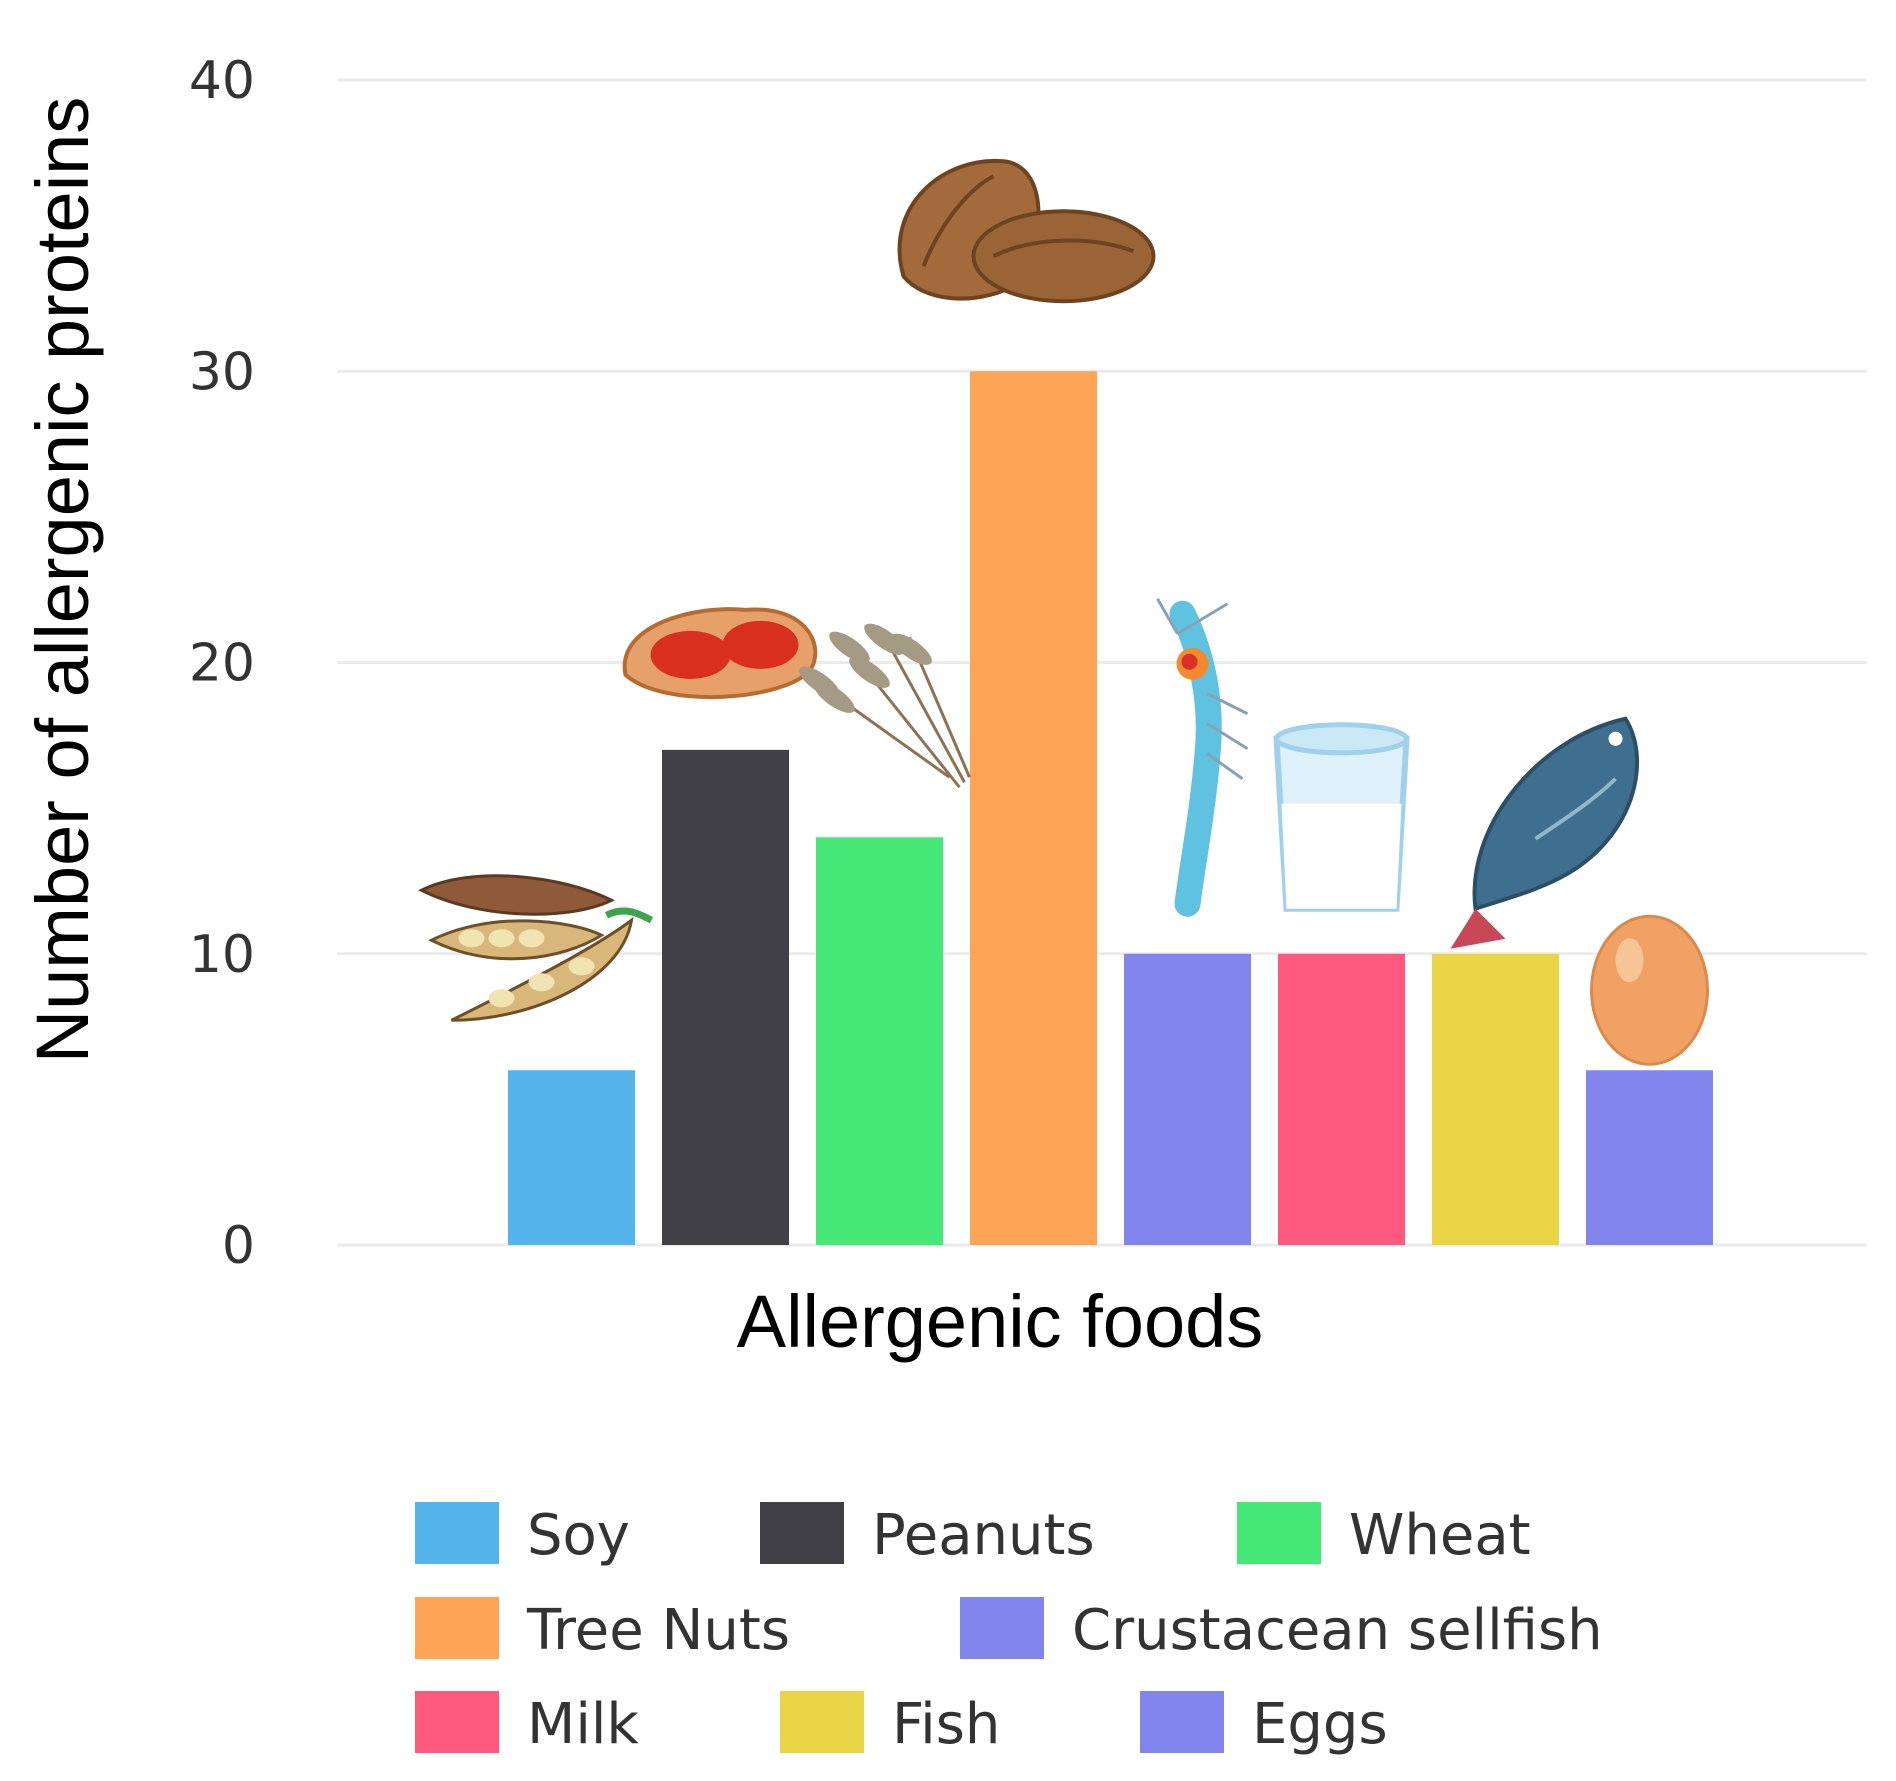 The image size is (1896, 1781). I want to click on legend-item-eggs: Eggs, so click(1264, 1724).